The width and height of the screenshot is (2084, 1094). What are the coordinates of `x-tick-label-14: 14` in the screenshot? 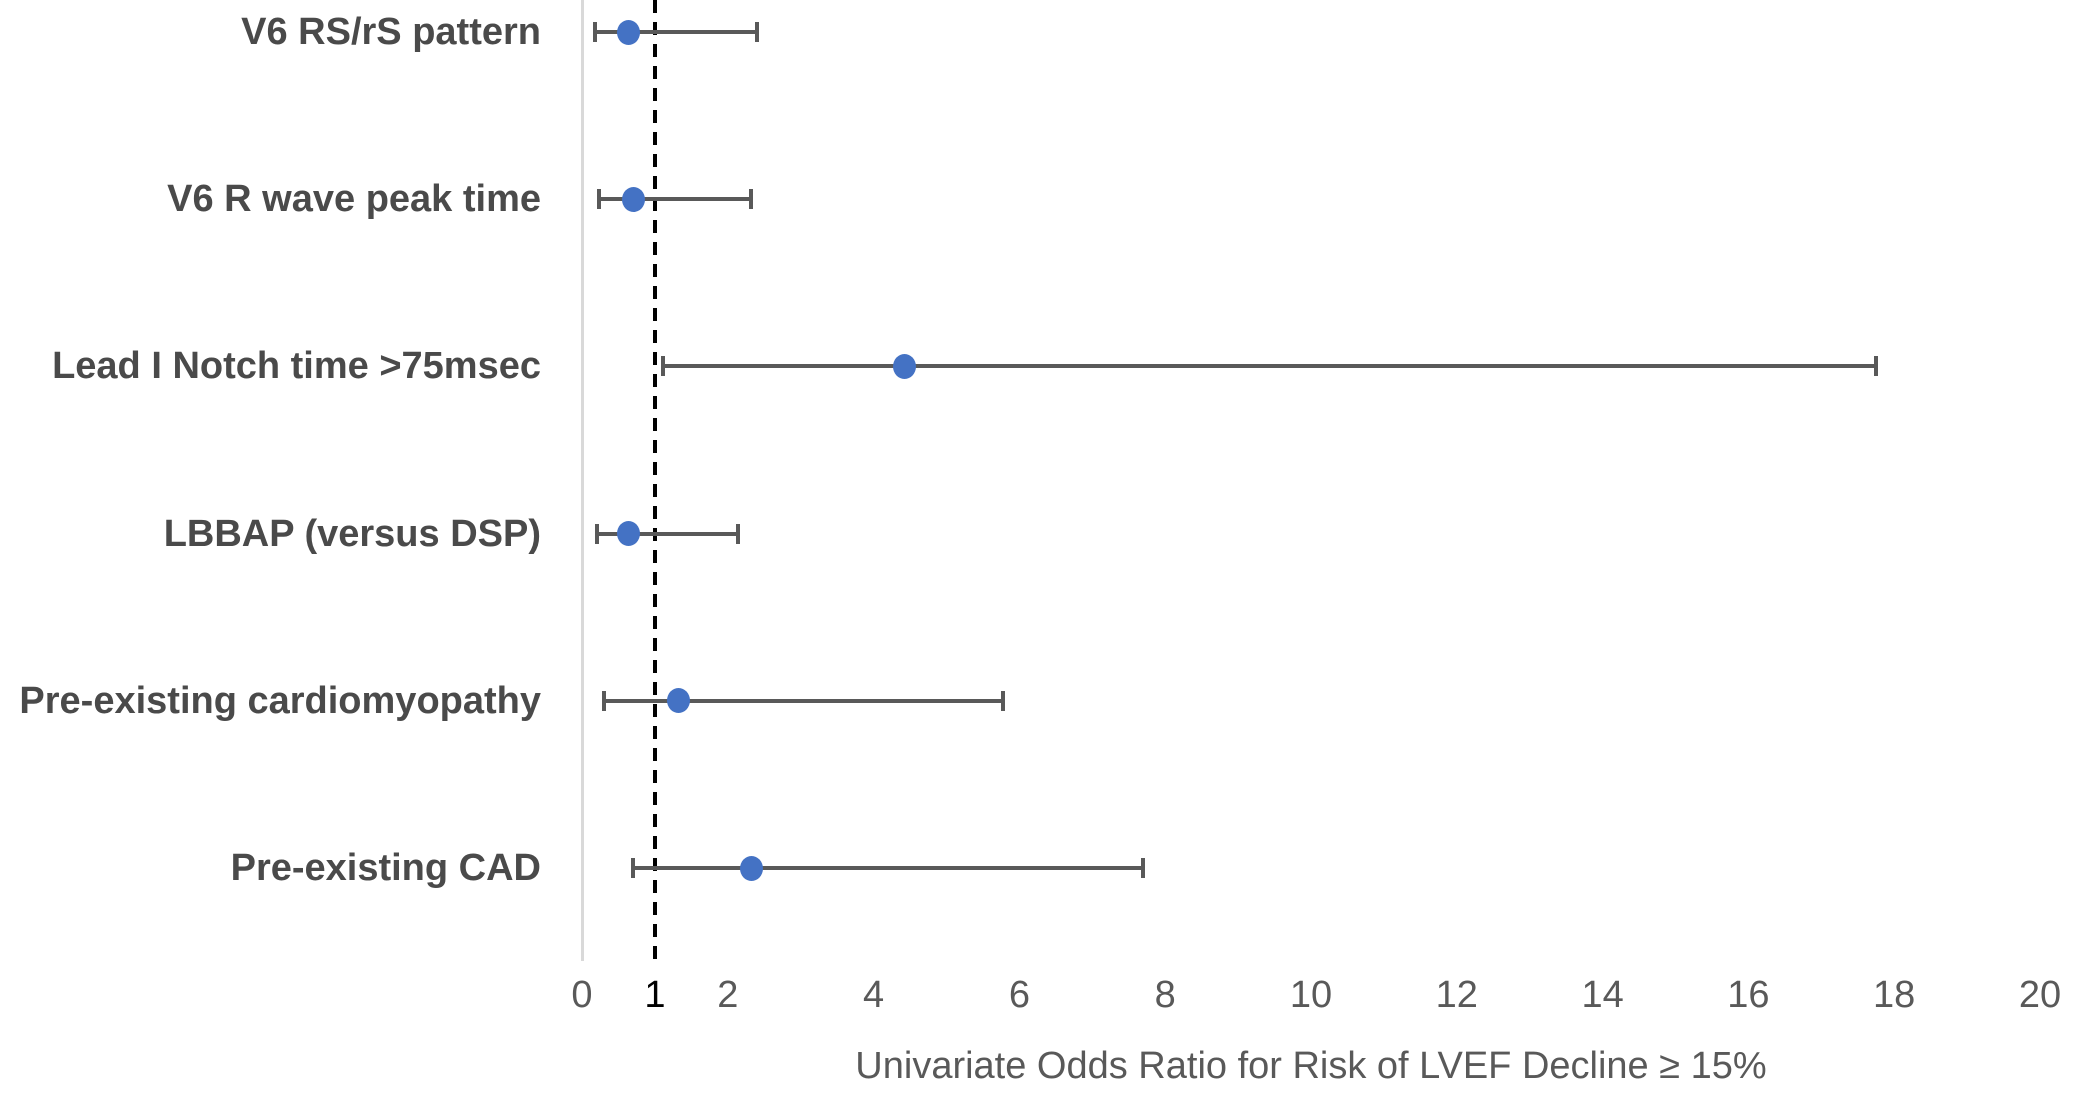 It's located at (1602, 995).